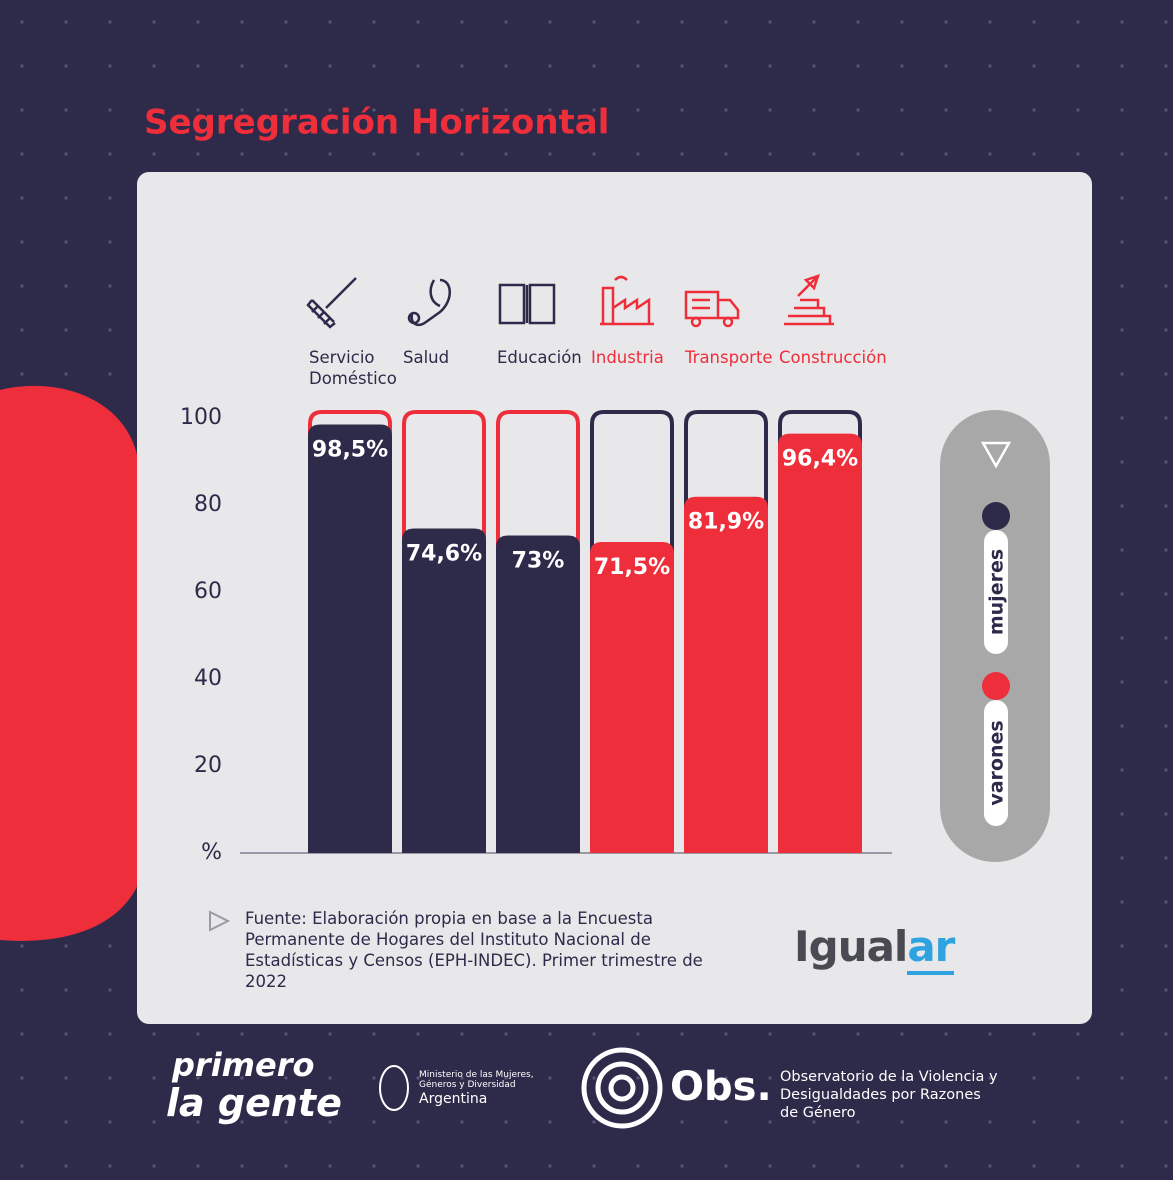 This screenshot has height=1180, width=1173. What do you see at coordinates (211, 852) in the screenshot?
I see `y-tick-label: %` at bounding box center [211, 852].